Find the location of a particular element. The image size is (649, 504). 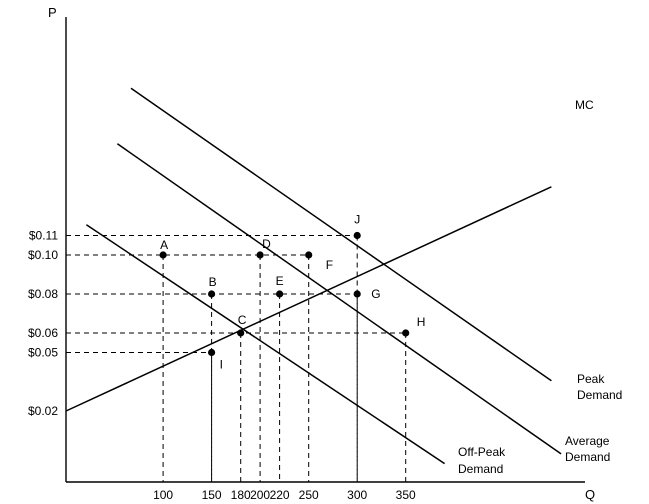

y-tick-label: $0.06 is located at coordinates (43, 333).